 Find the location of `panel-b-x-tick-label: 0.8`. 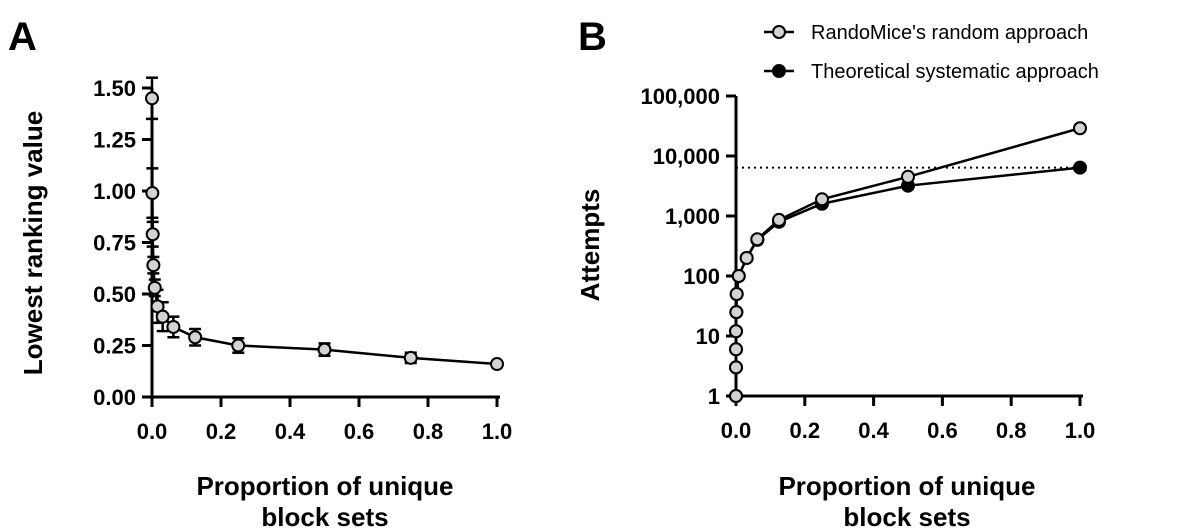

panel-b-x-tick-label: 0.8 is located at coordinates (1011, 430).